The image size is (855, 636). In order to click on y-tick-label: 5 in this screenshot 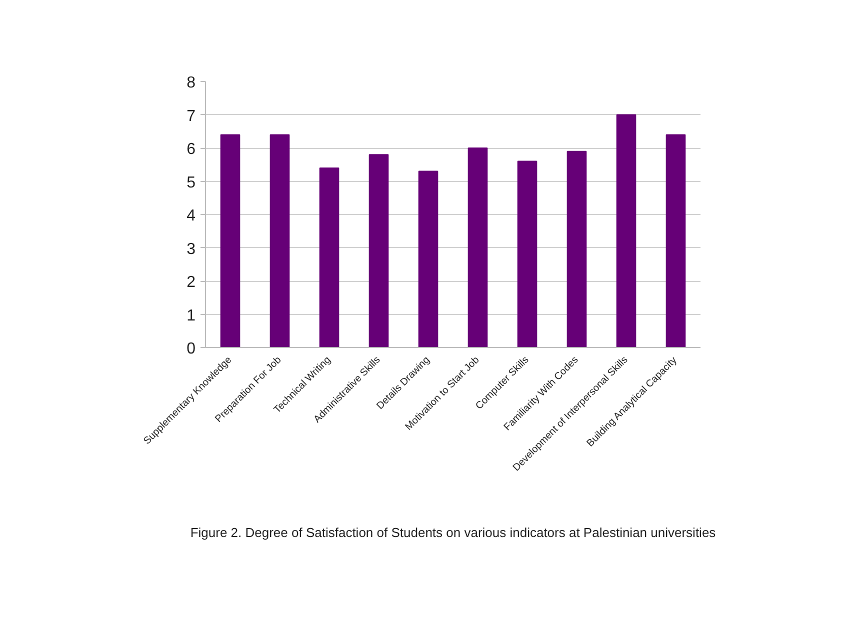, I will do `click(191, 183)`.